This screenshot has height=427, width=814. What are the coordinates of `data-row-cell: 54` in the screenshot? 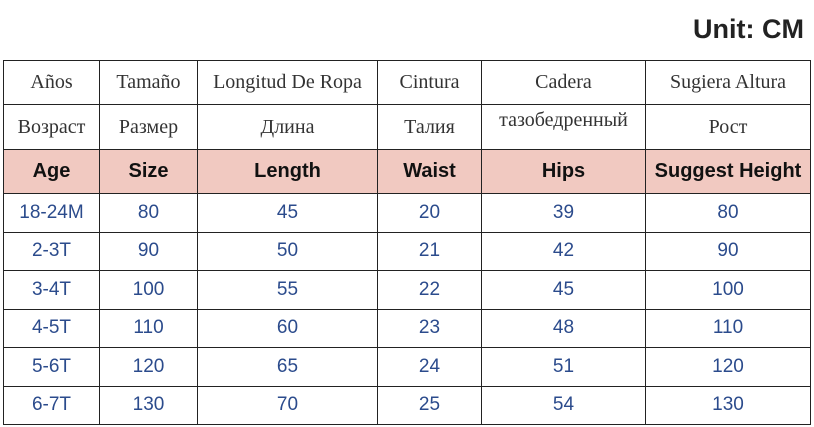 It's located at (563, 405).